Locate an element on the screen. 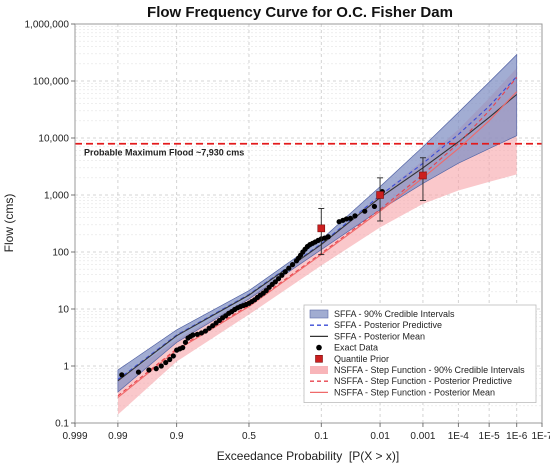 Image resolution: width=550 pixels, height=467 pixels. x-tick-label: 0.5 is located at coordinates (249, 436).